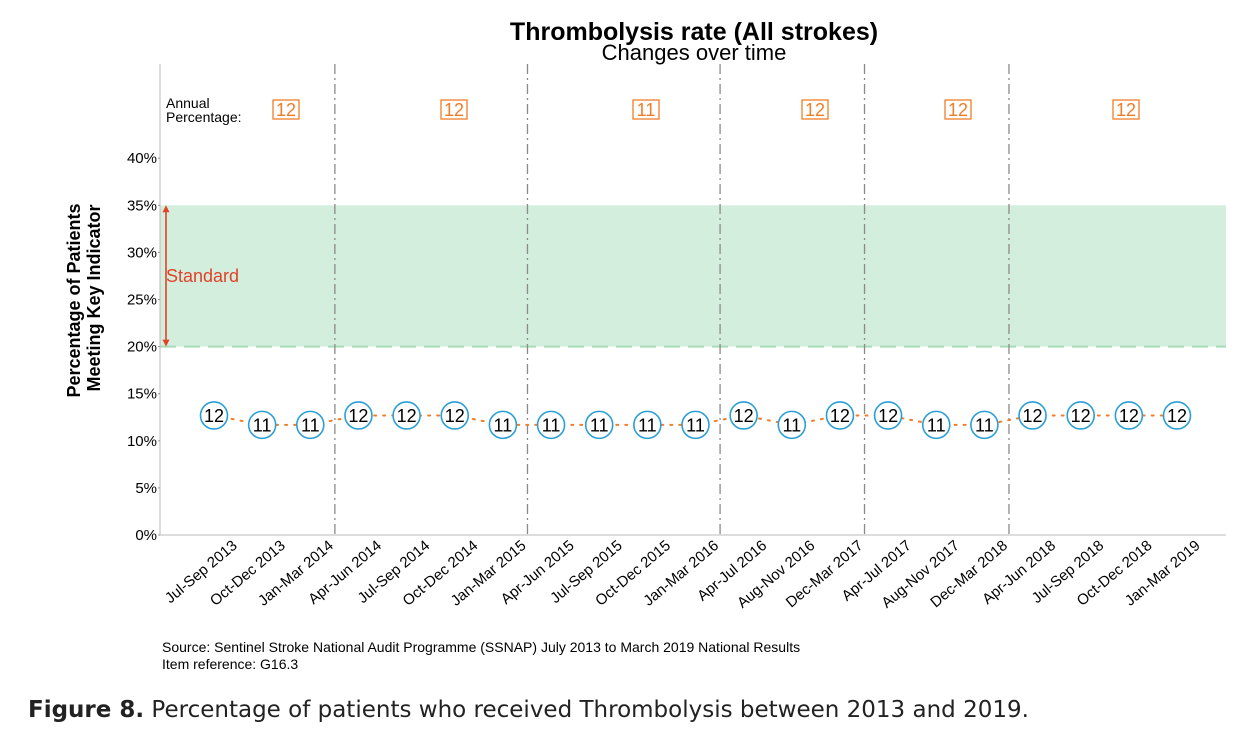 Image resolution: width=1241 pixels, height=749 pixels. Describe the element at coordinates (142, 252) in the screenshot. I see `y-tick-label: 30%` at that location.